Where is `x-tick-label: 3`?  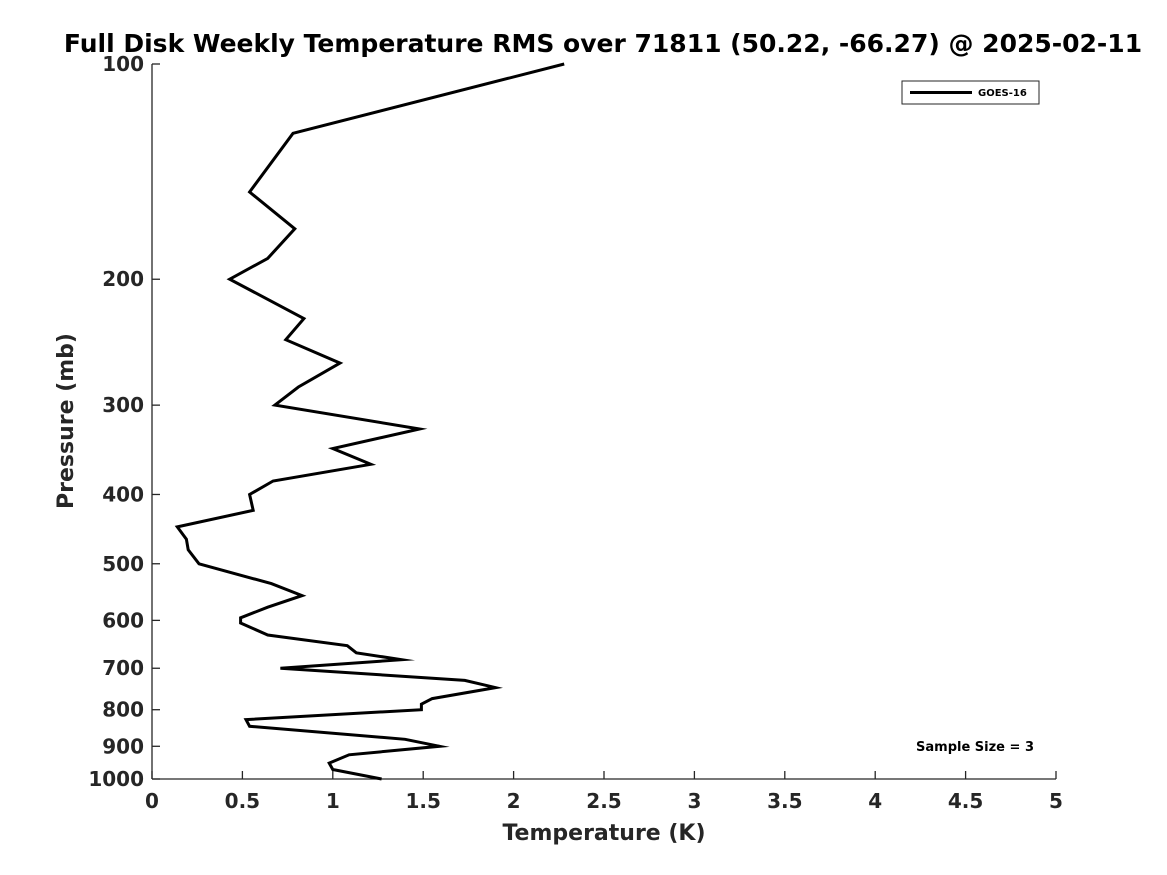 x-tick-label: 3 is located at coordinates (694, 801).